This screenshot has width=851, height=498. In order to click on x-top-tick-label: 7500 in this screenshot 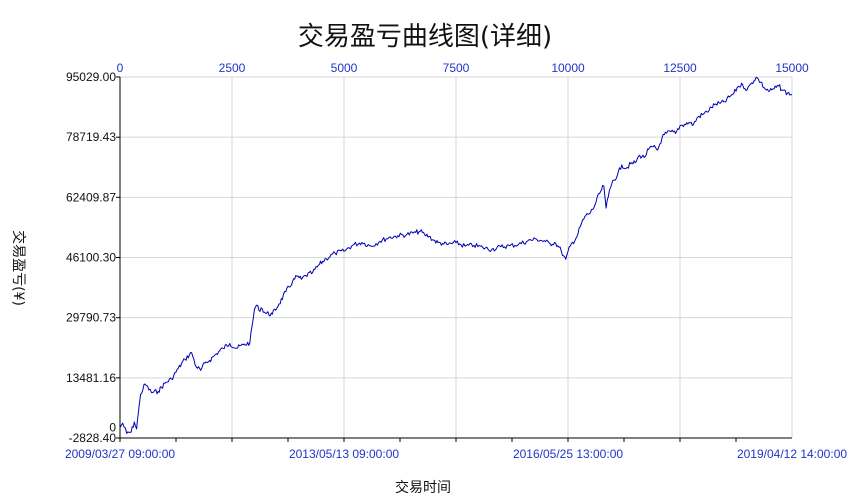, I will do `click(456, 68)`.